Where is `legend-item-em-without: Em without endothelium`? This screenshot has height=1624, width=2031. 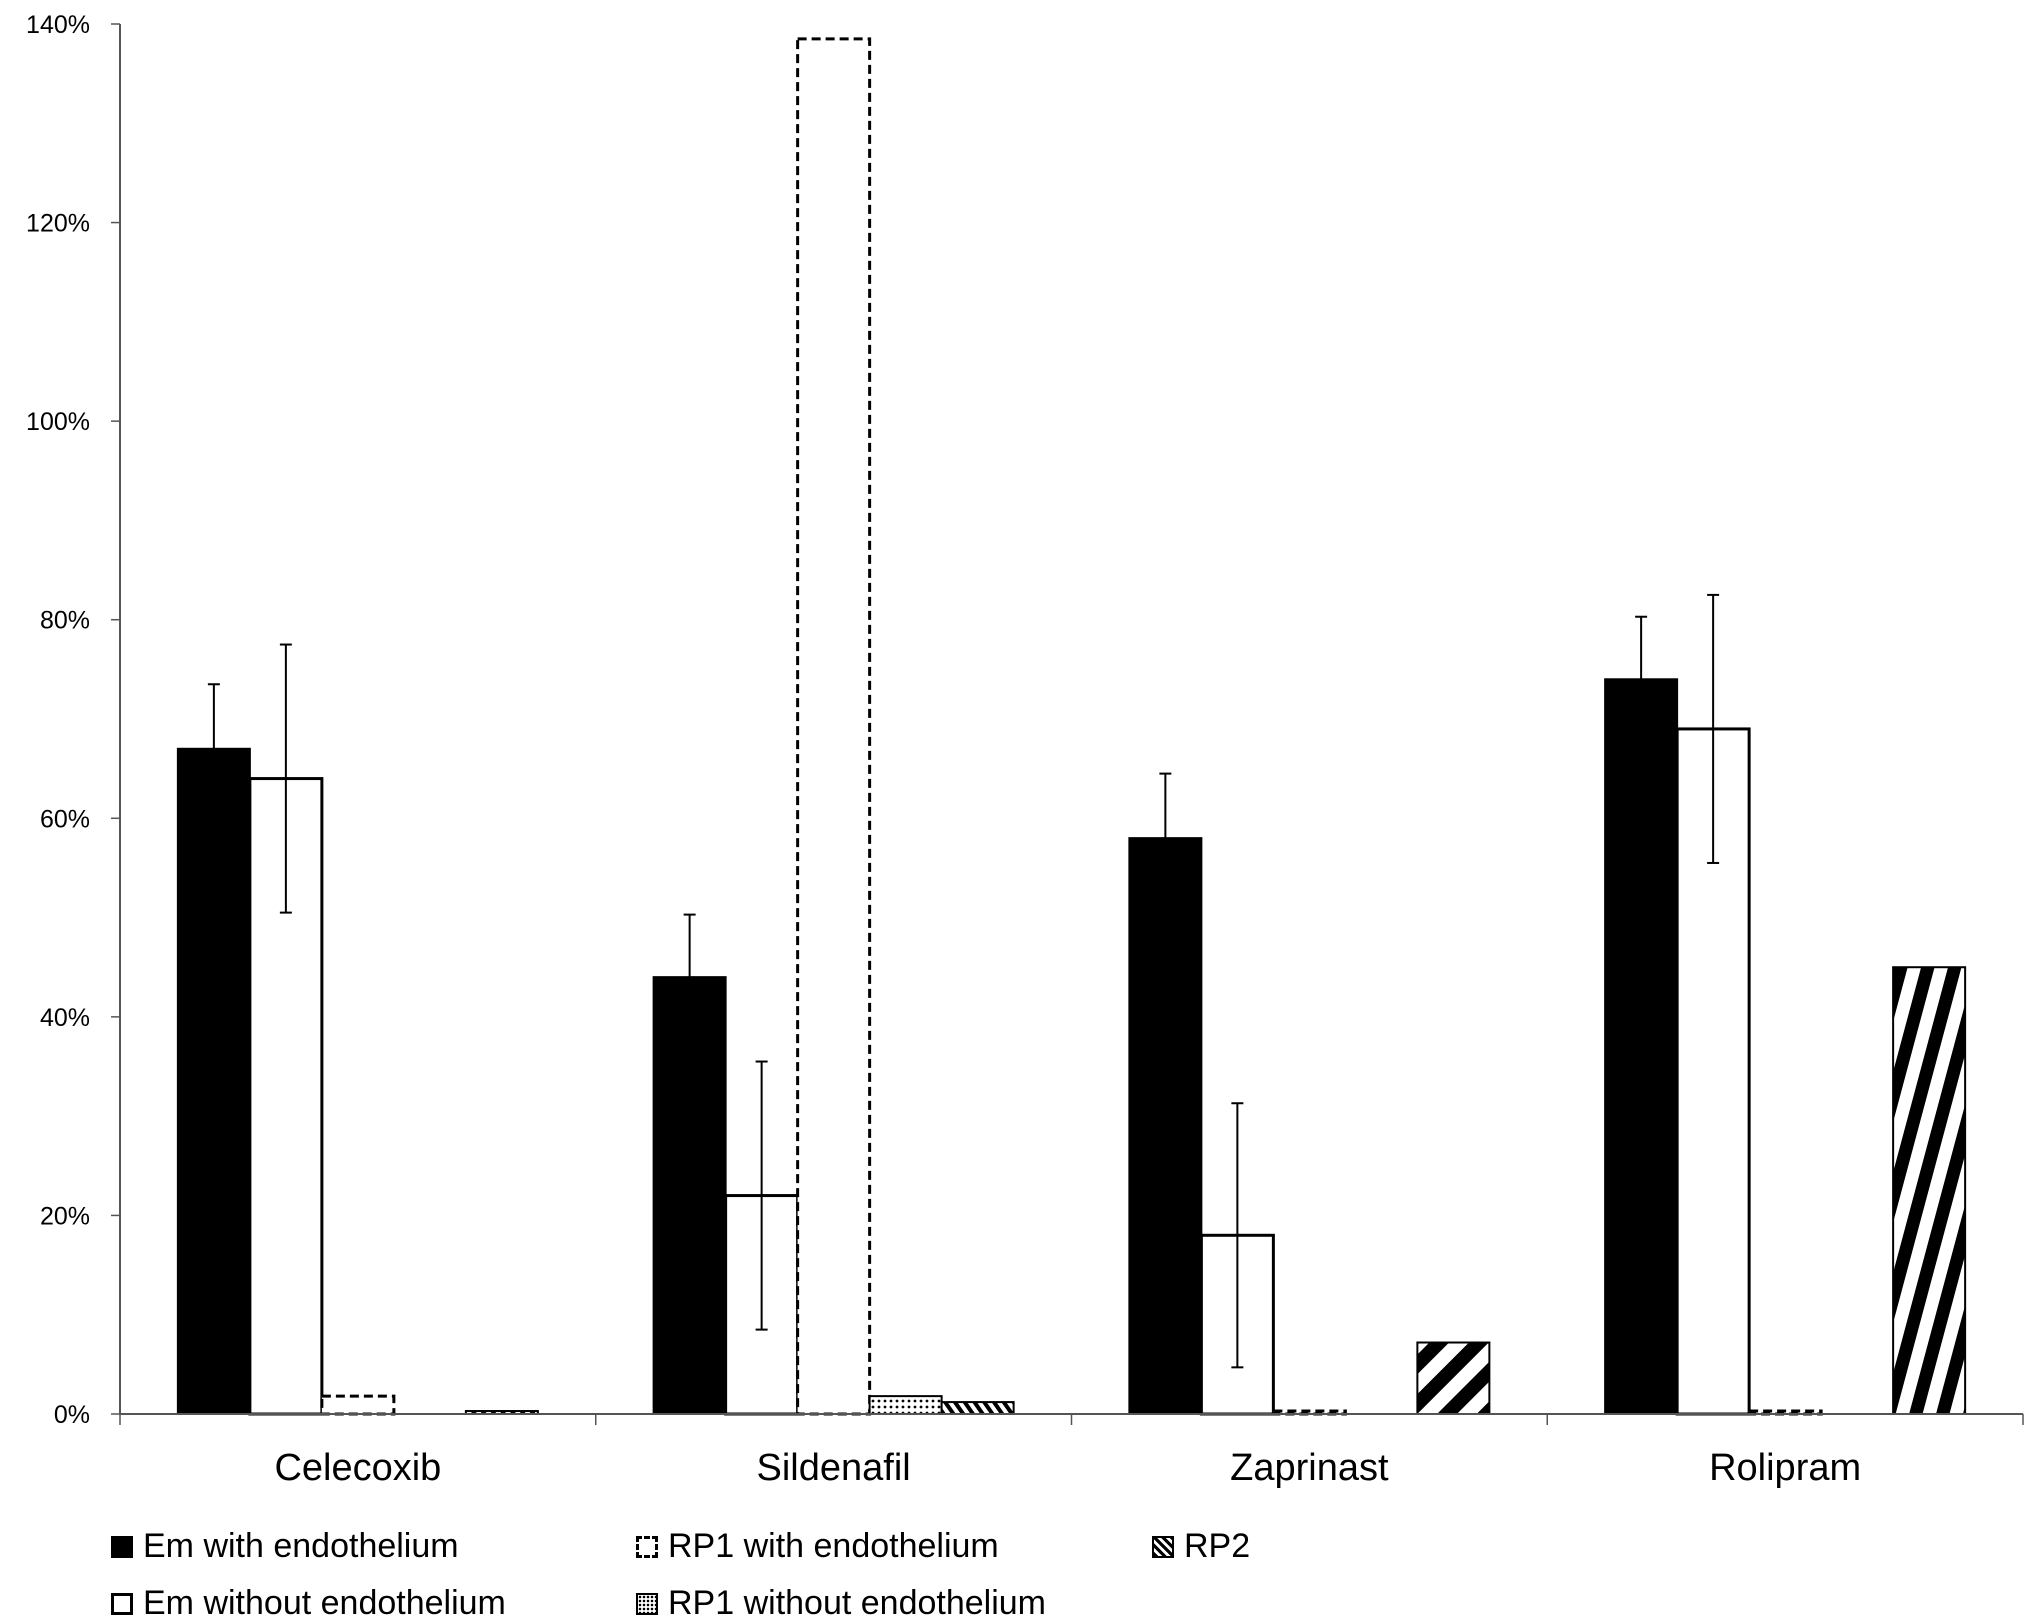
legend-item-em-without: Em without endothelium is located at coordinates (308, 1603).